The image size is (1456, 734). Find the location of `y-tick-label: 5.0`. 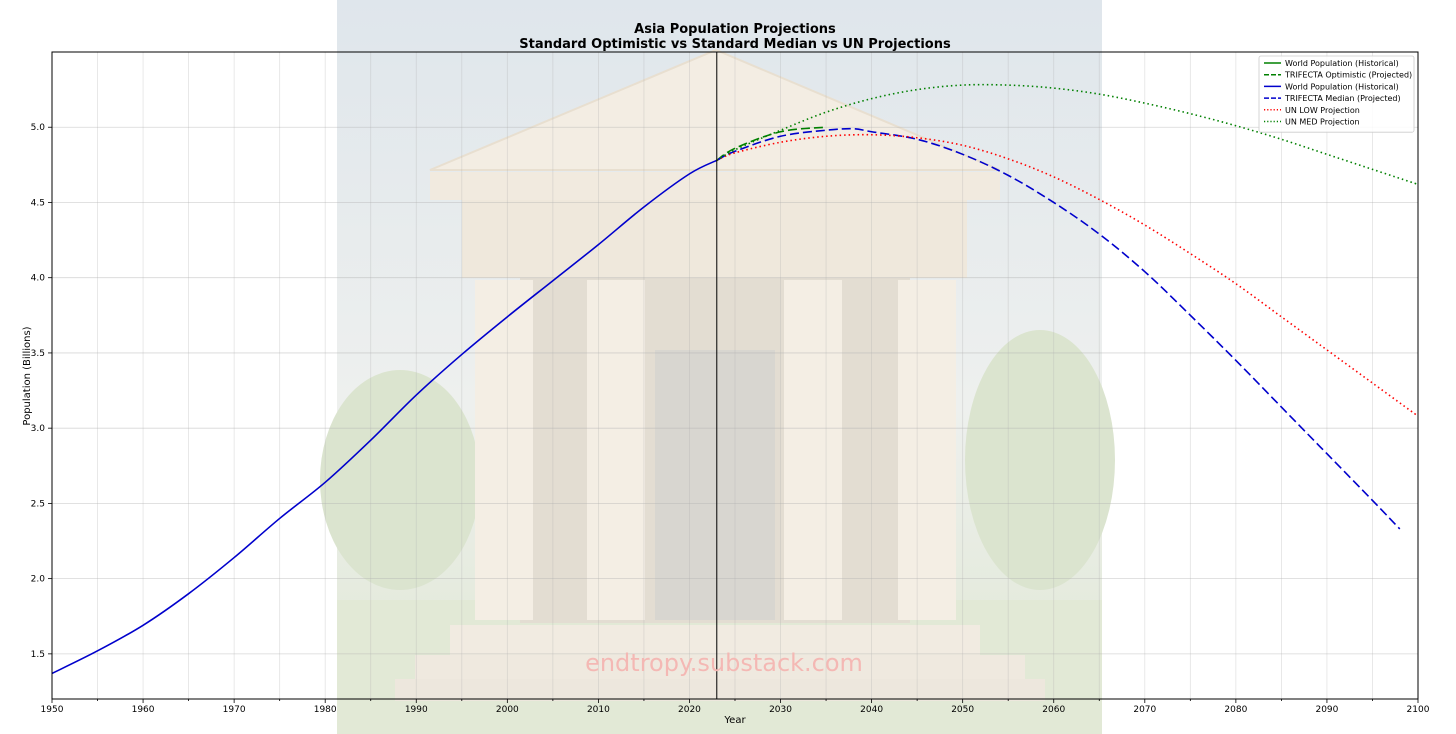

y-tick-label: 5.0 is located at coordinates (38, 128).